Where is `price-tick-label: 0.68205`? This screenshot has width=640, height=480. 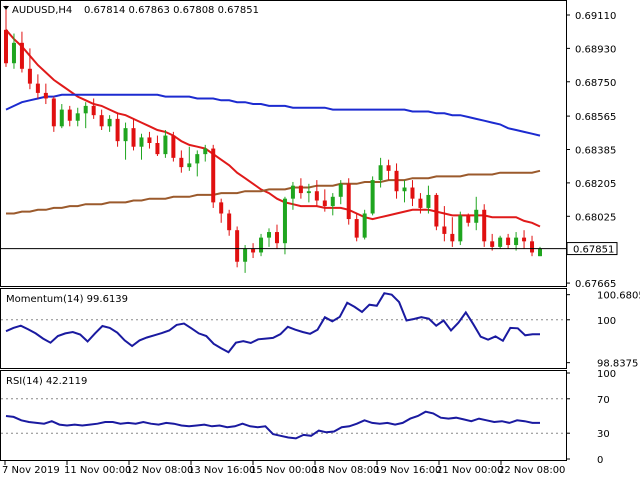 price-tick-label: 0.68205 is located at coordinates (595, 184).